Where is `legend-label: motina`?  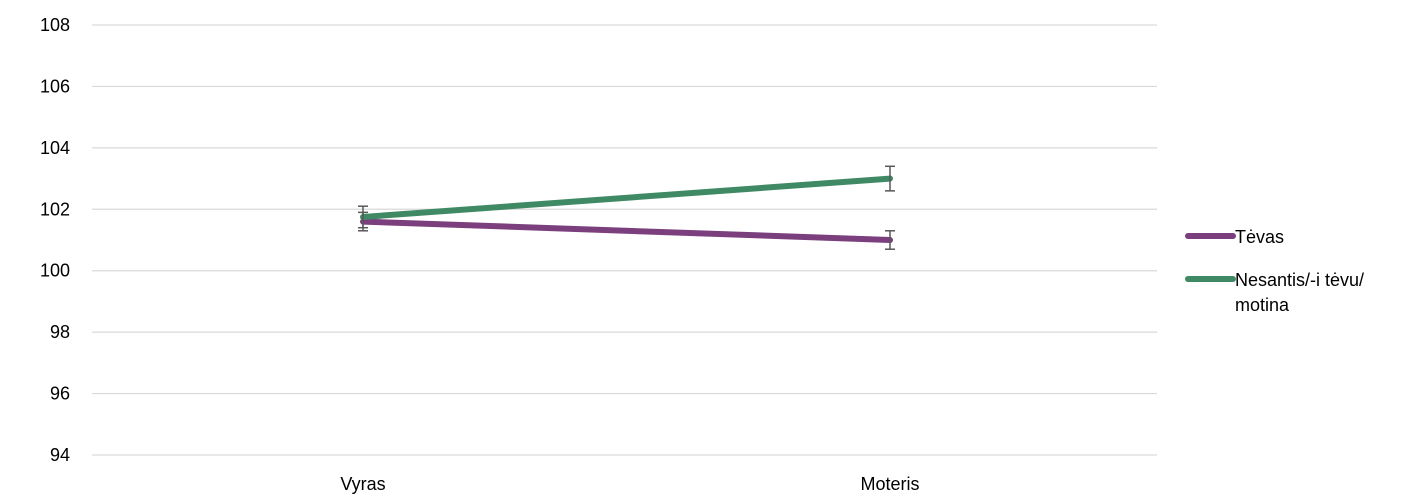 legend-label: motina is located at coordinates (1262, 305).